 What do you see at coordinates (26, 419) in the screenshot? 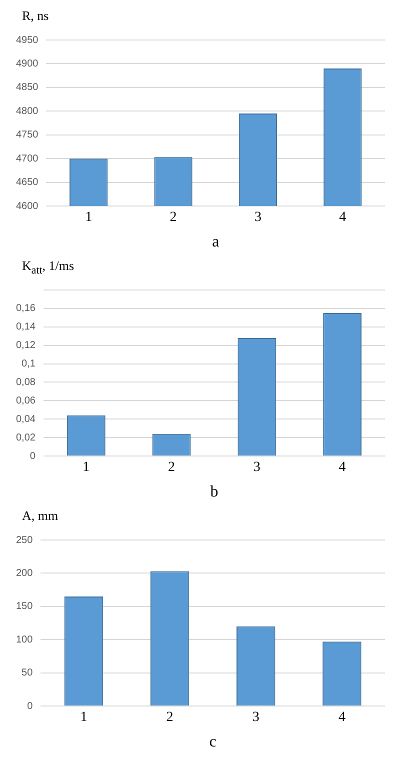
I see `y-tick-label: 0,04` at bounding box center [26, 419].